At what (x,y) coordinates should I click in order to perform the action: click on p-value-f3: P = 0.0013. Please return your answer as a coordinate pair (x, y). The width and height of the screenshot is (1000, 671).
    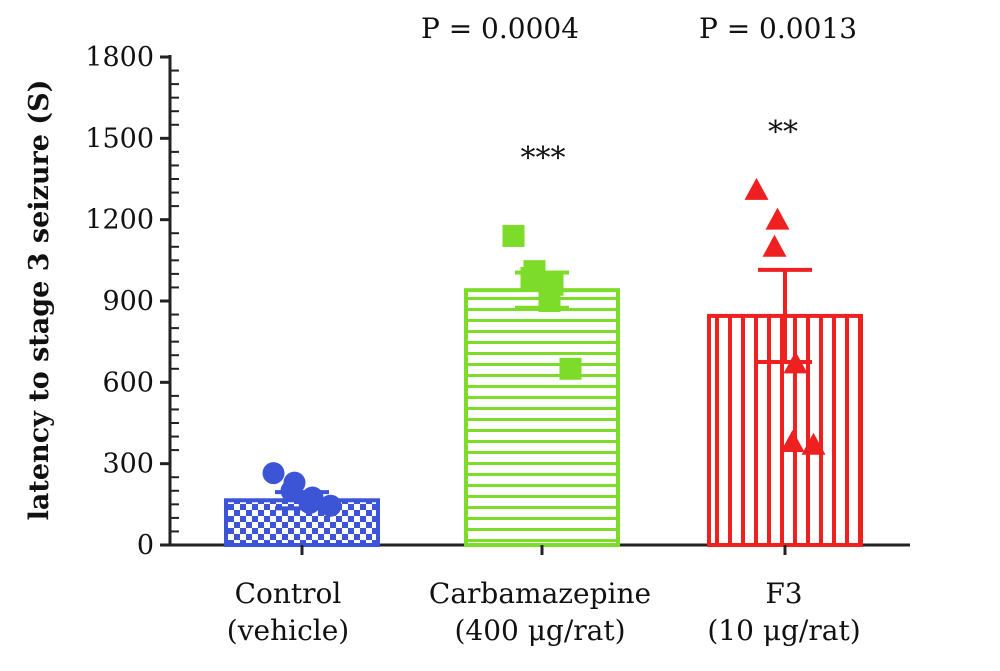
    Looking at the image, I should click on (778, 28).